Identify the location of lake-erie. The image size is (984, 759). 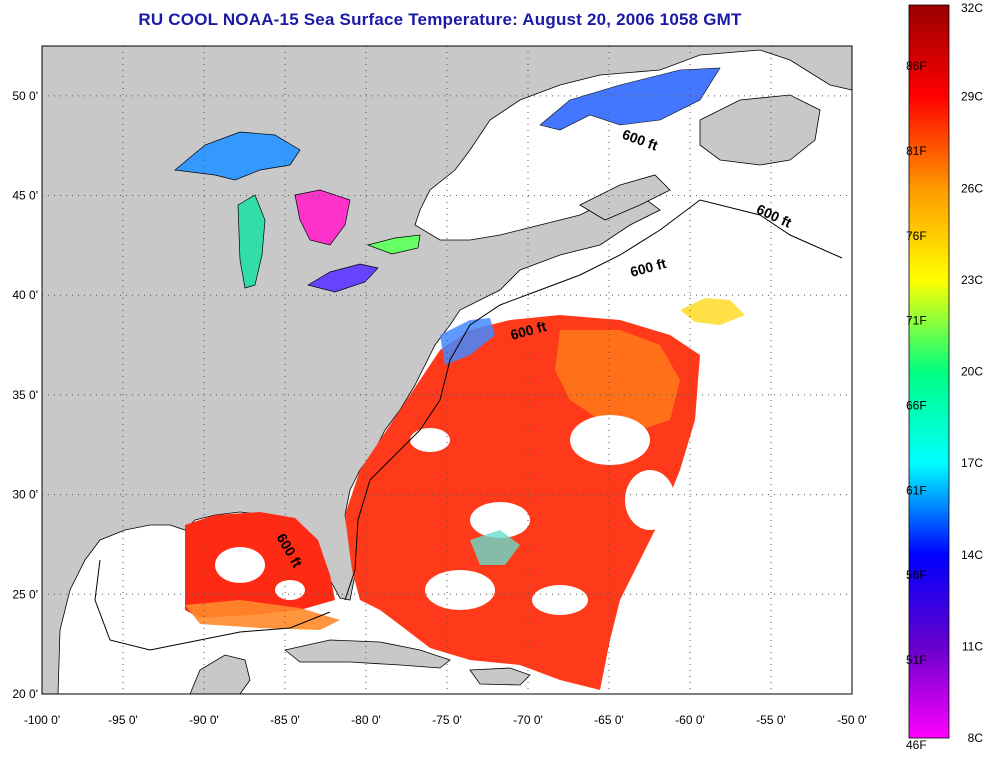
(343, 278).